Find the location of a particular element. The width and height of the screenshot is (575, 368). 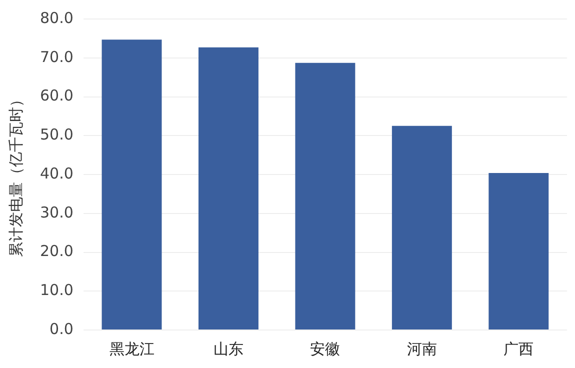

y-tick-label: 20.0 is located at coordinates (57, 251).